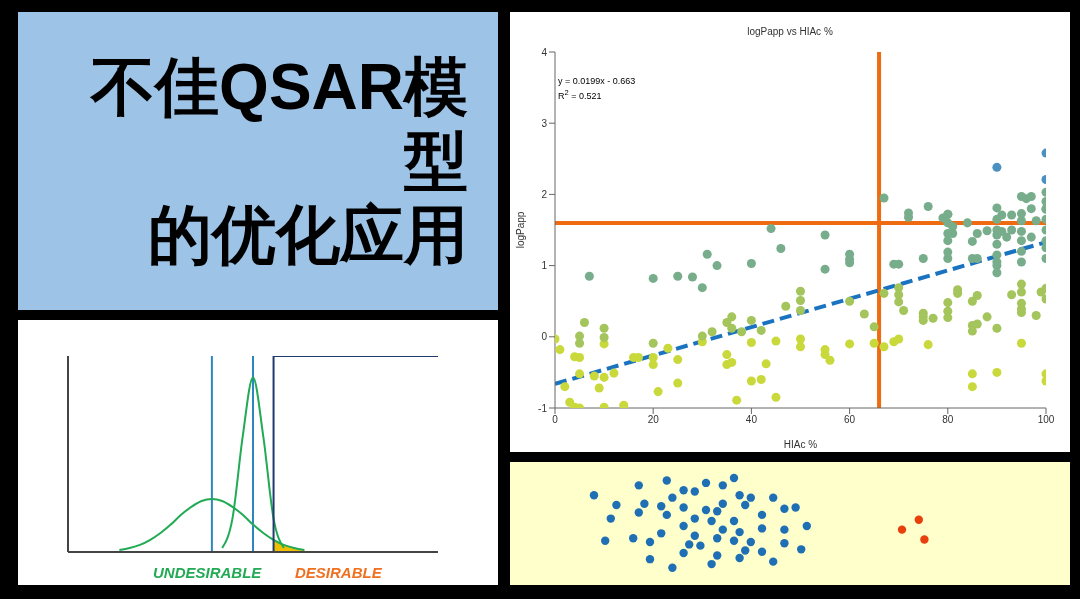  I want to click on text: DESIRABLE, so click(338, 572).